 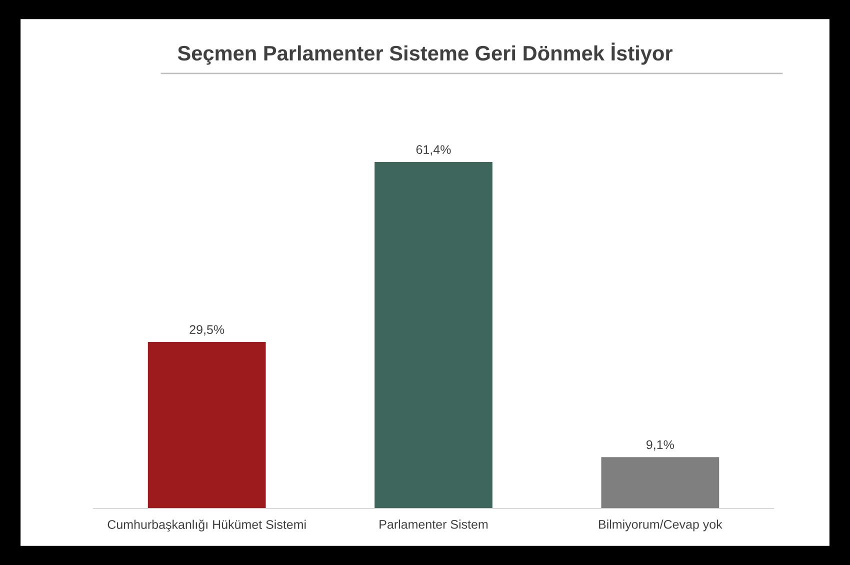 I want to click on x-tick-label: Bilmiyorum/Cevap yok, so click(x=660, y=526).